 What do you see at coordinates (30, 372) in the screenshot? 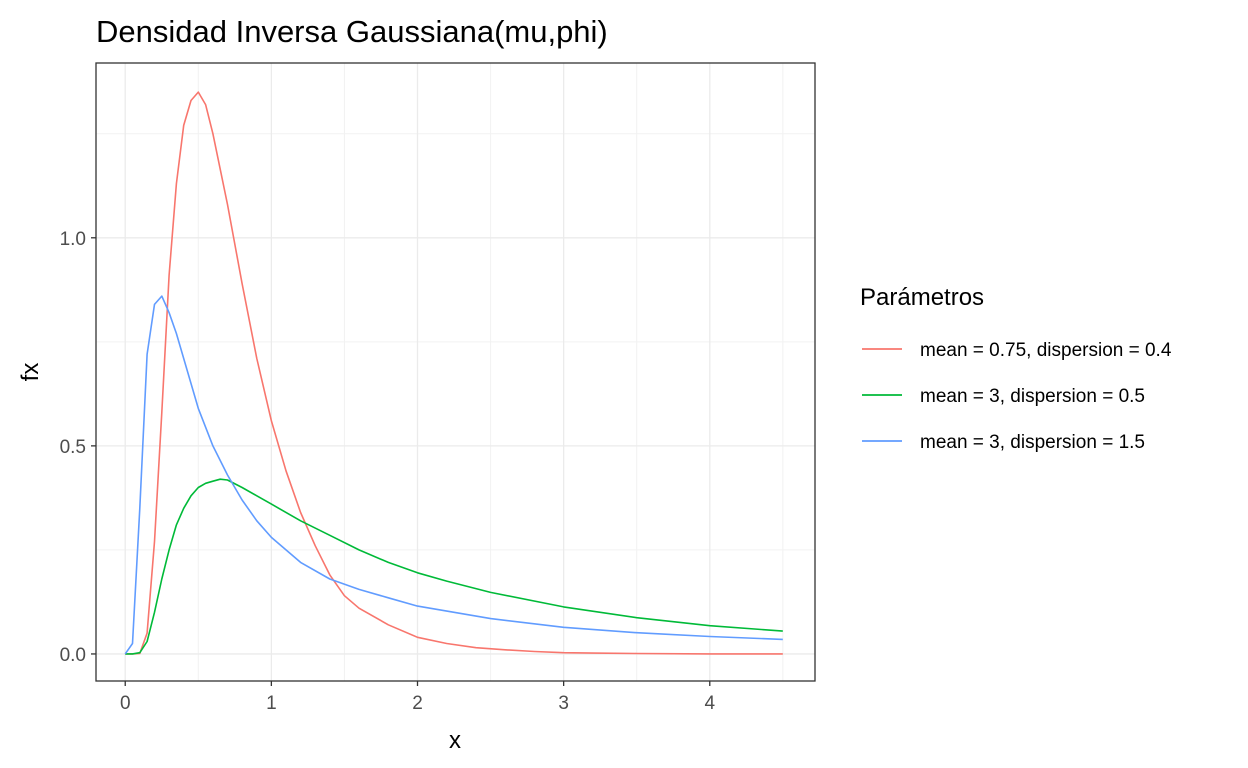
I see `y-axis-title: fx` at bounding box center [30, 372].